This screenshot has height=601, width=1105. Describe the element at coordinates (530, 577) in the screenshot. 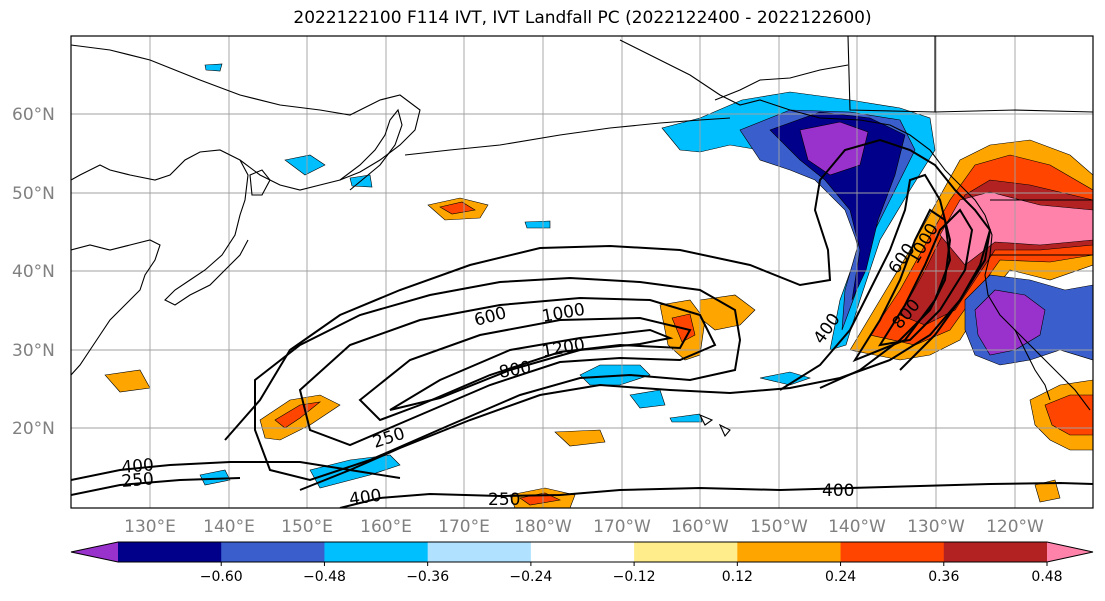

I see `colorbar-tick-label: −0.24` at that location.